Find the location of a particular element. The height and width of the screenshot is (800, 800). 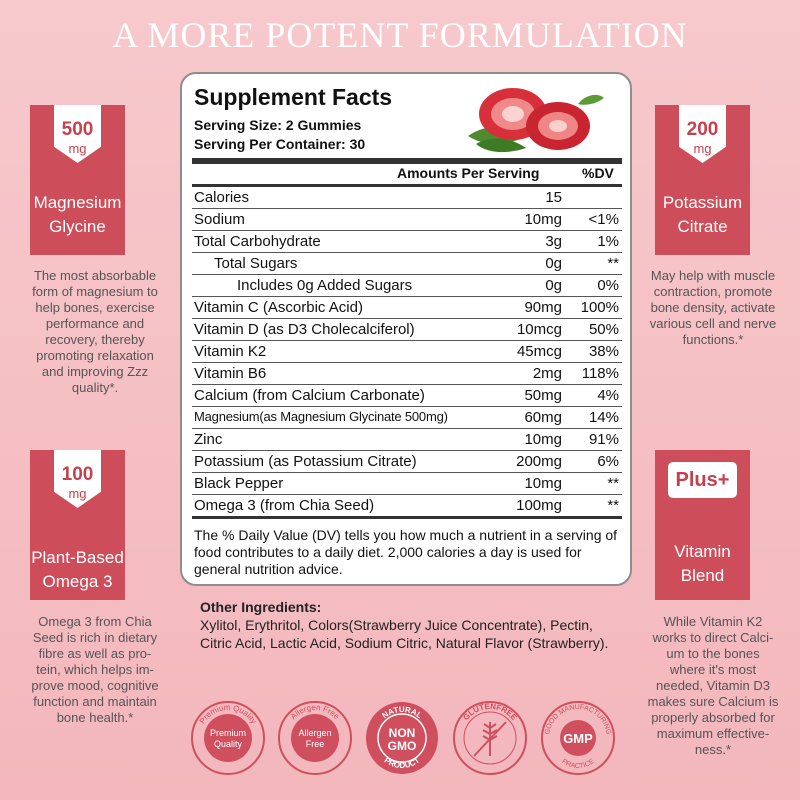

serving-per-container: Serving Per Container: 30 is located at coordinates (280, 144).